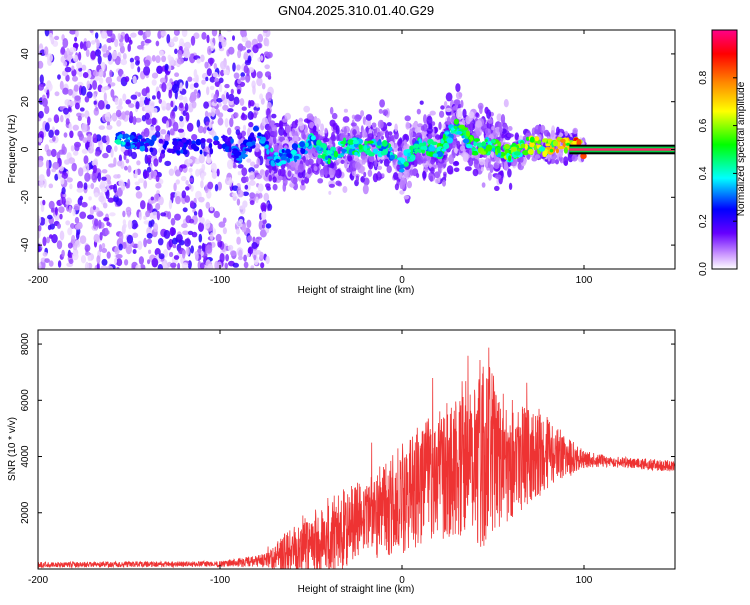 The width and height of the screenshot is (750, 605). What do you see at coordinates (25, 400) in the screenshot?
I see `snr-ytick-label: 6000` at bounding box center [25, 400].